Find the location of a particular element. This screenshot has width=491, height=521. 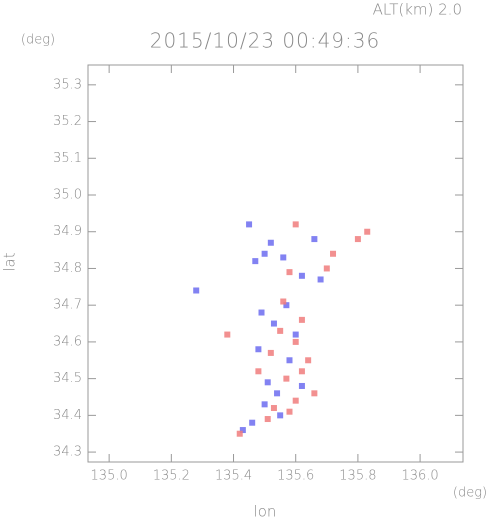

x-tick-label: 135.0 is located at coordinates (109, 476).